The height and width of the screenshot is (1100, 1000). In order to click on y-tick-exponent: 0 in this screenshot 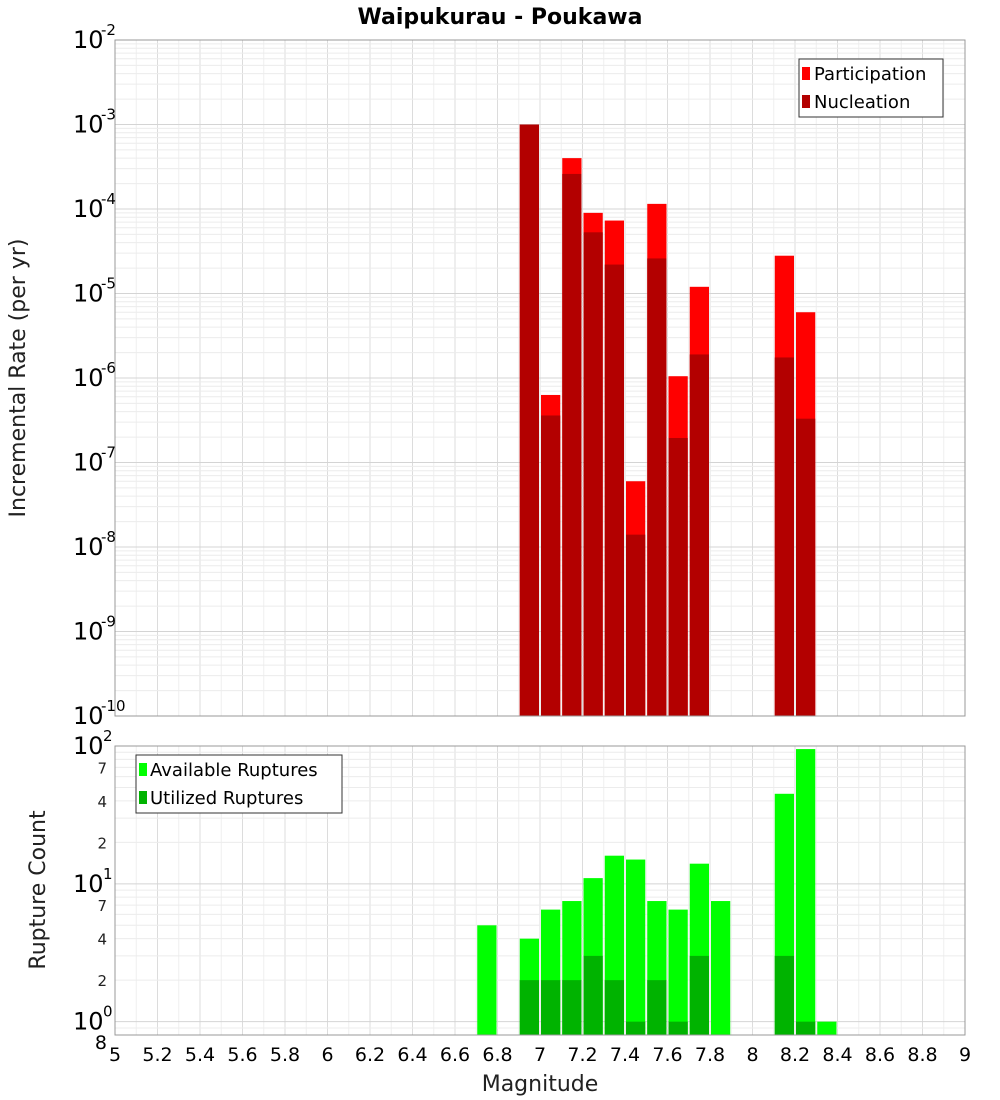, I will do `click(108, 1012)`.